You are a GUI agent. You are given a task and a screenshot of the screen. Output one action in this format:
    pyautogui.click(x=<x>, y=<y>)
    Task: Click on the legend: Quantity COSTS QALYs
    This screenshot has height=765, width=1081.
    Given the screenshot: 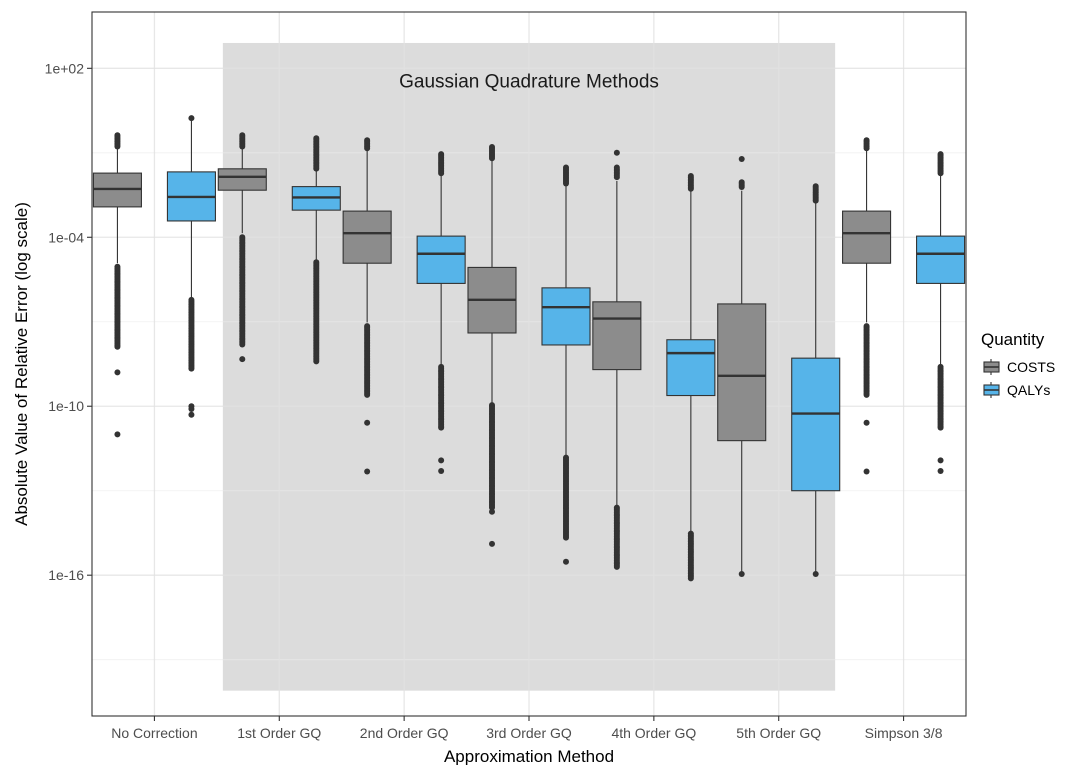 What is the action you would take?
    pyautogui.click(x=1018, y=364)
    